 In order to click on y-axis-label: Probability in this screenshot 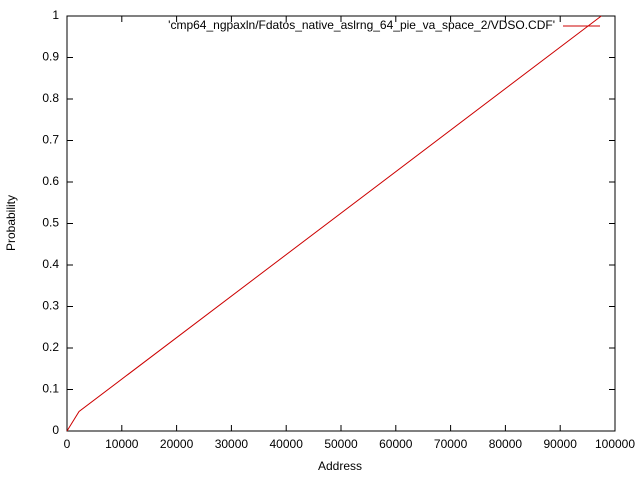, I will do `click(11, 223)`.